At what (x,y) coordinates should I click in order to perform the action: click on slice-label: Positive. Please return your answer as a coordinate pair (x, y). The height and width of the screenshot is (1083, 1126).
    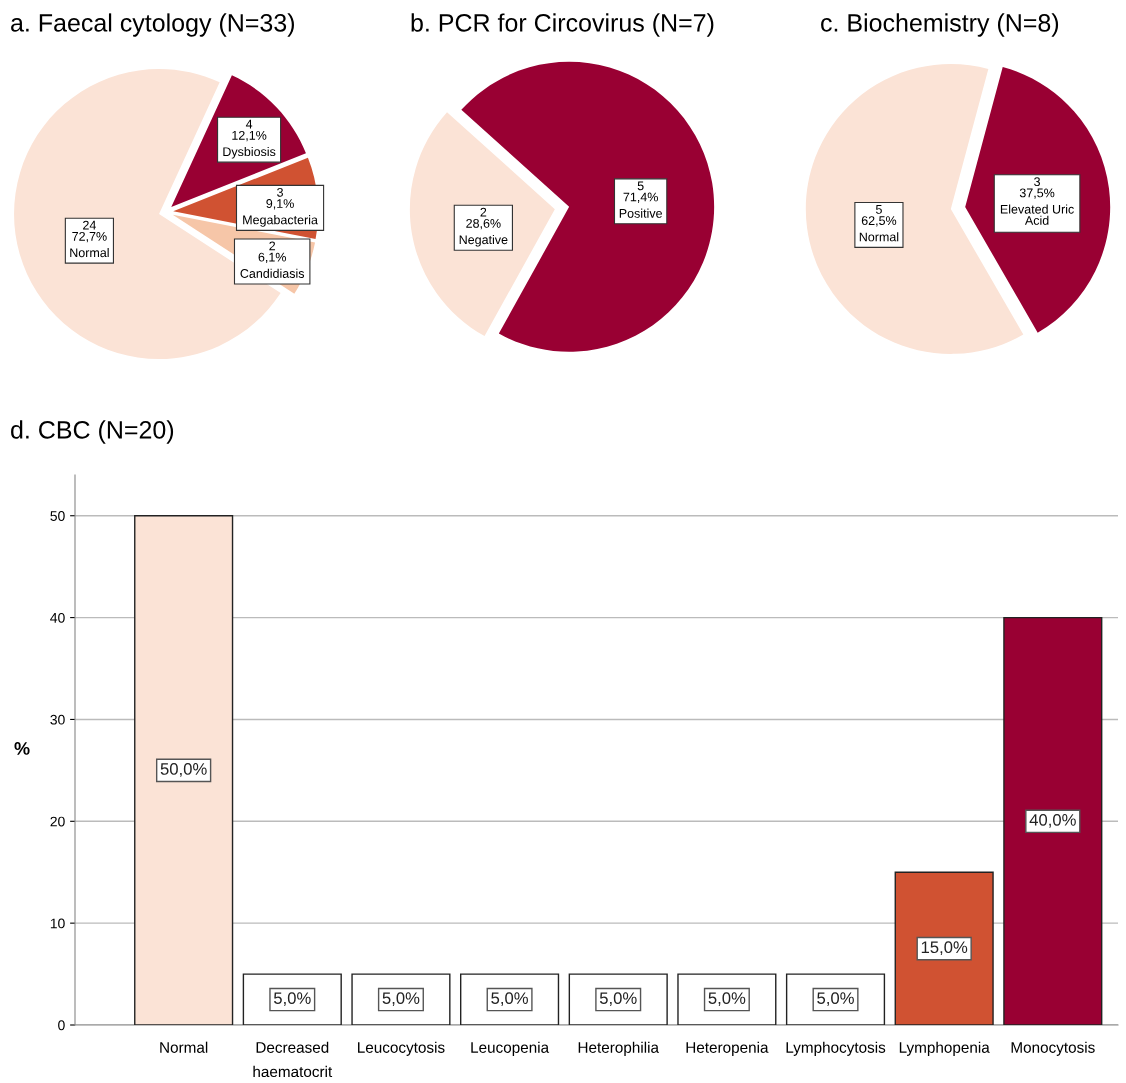
    Looking at the image, I should click on (640, 213).